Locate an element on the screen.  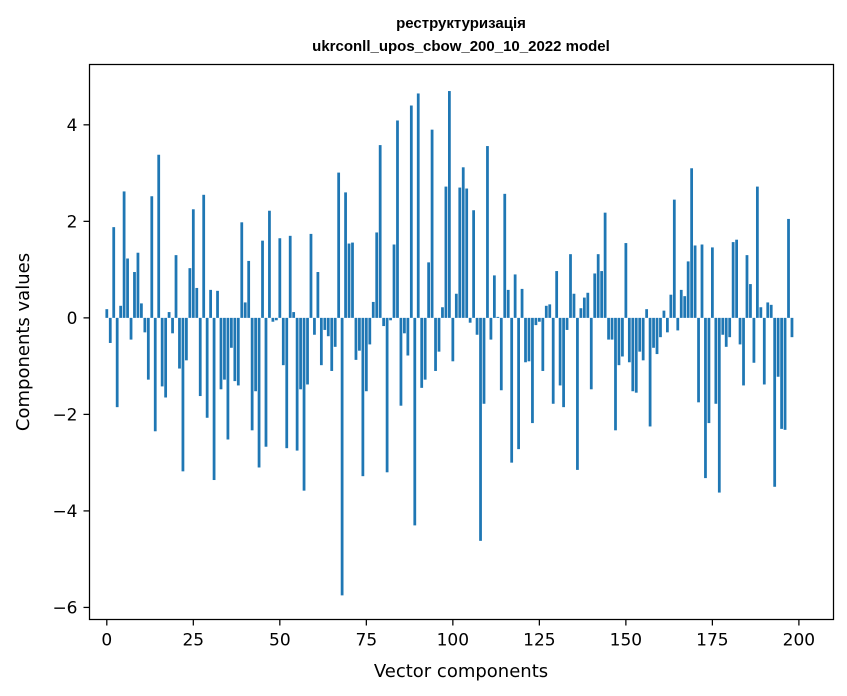
x-tick-label: 200 is located at coordinates (799, 641).